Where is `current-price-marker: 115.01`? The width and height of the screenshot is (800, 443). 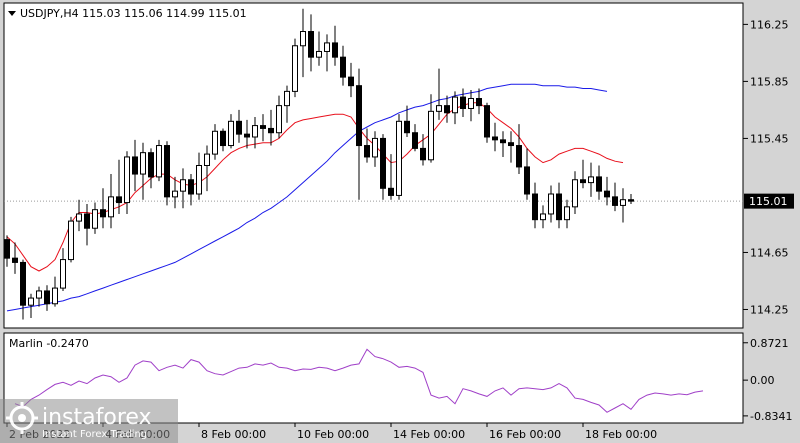 current-price-marker: 115.01 is located at coordinates (769, 201).